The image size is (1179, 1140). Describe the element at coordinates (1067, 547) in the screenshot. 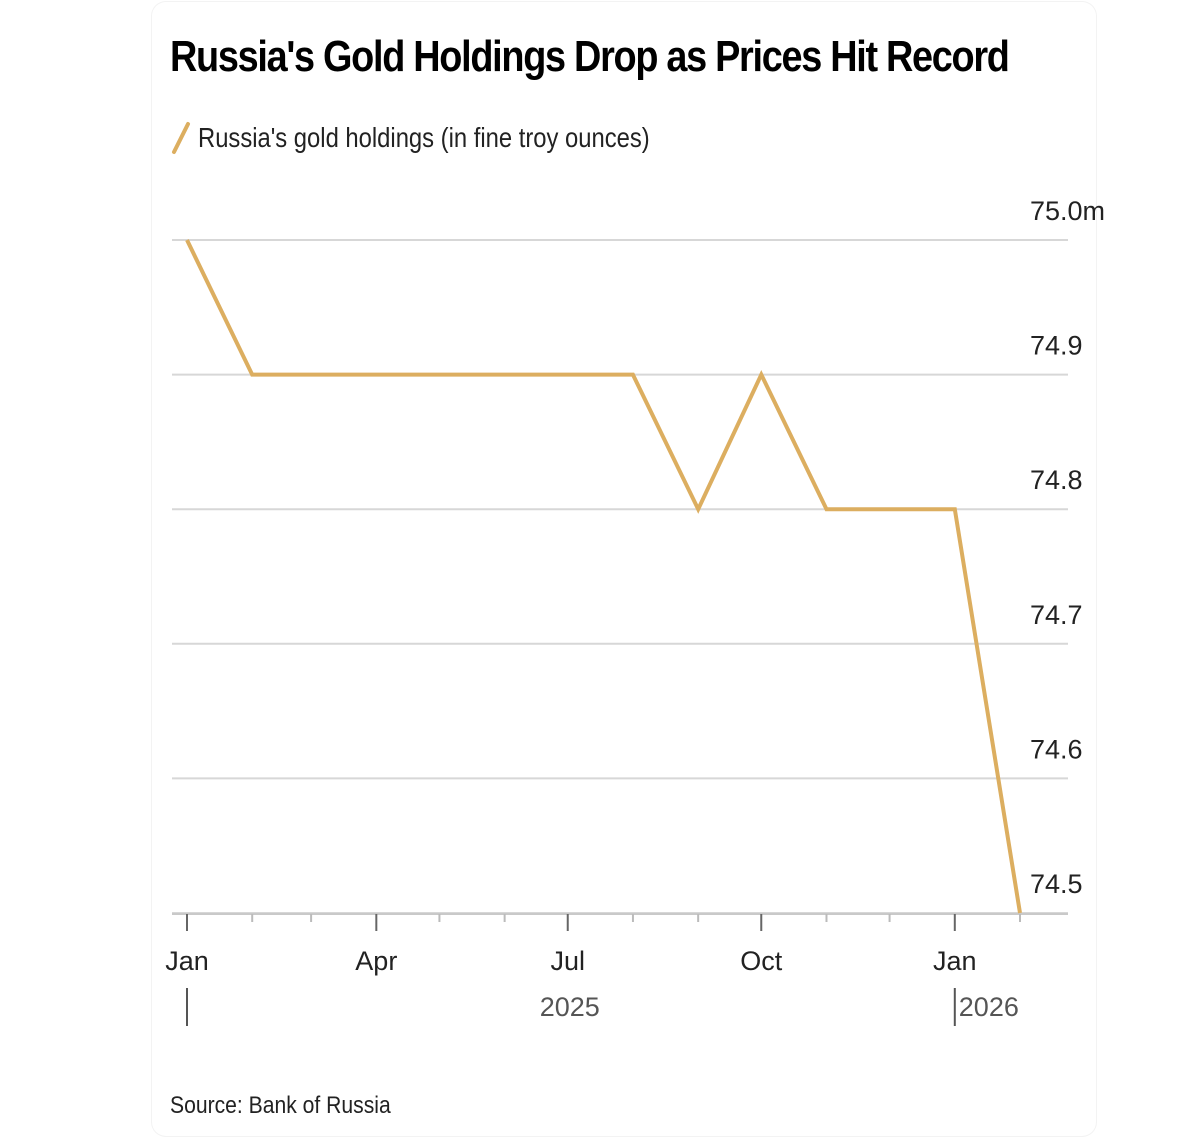

I see `y-axis-labels: 75.0m 74.9 74.8 74.7 74.6 74.5` at that location.